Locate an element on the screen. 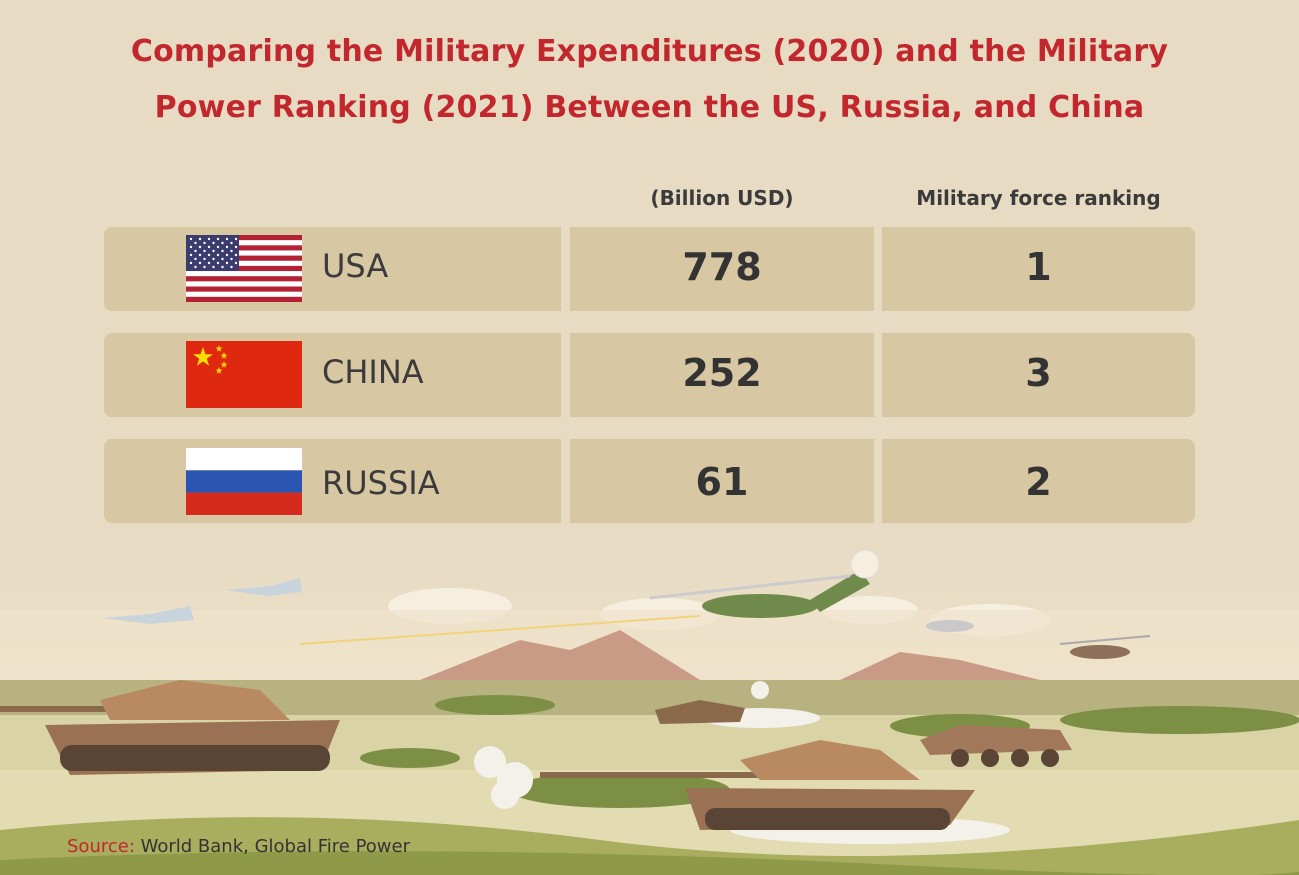 The height and width of the screenshot is (875, 1299). spend-value: 61 is located at coordinates (722, 482).